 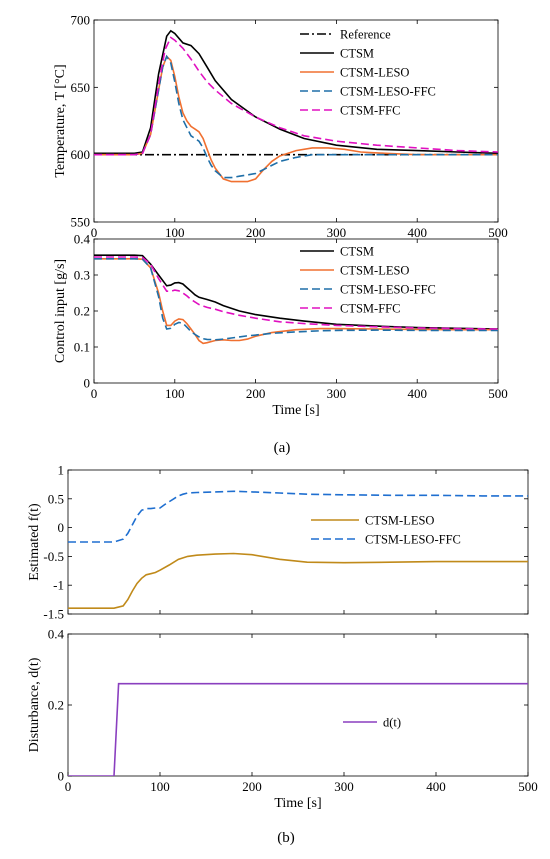 What do you see at coordinates (34, 704) in the screenshot?
I see `y-axis-label: Disturbance, d(t)` at bounding box center [34, 704].